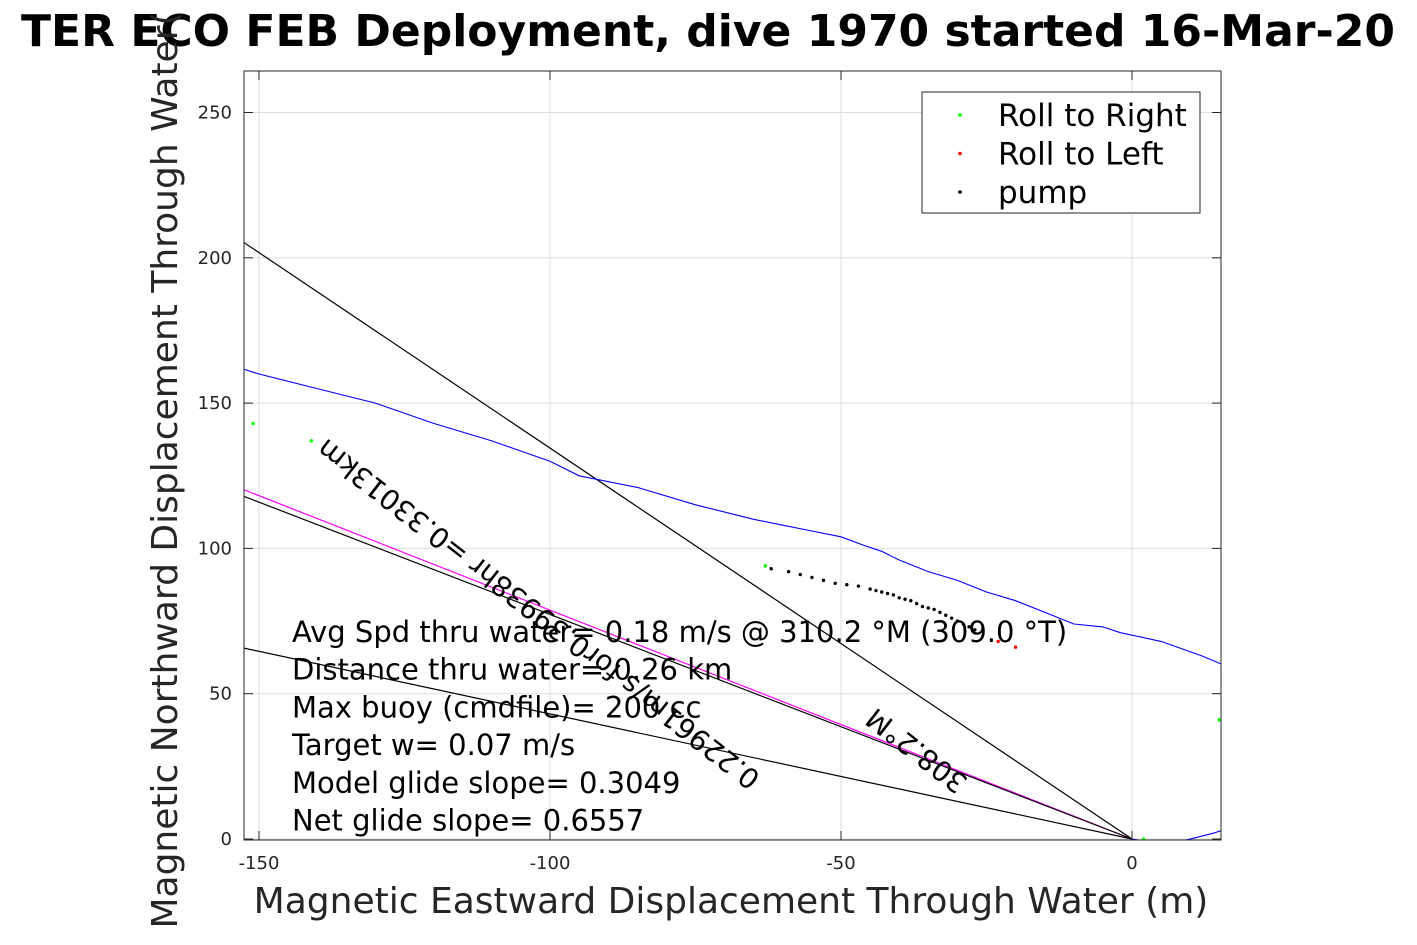  Describe the element at coordinates (259, 863) in the screenshot. I see `x-tick-label: -150` at that location.